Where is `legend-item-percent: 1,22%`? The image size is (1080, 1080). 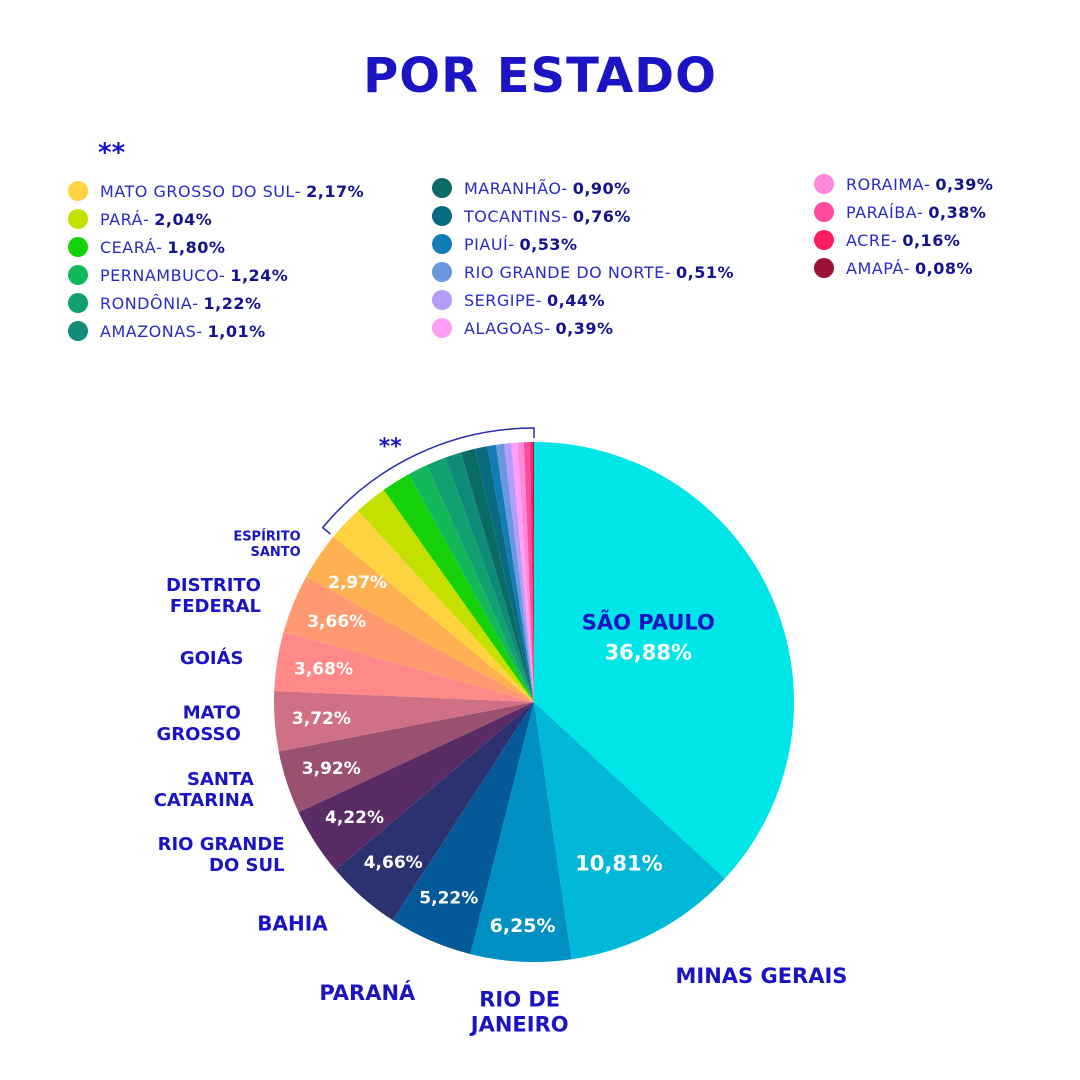
legend-item-percent: 1,22% is located at coordinates (232, 303).